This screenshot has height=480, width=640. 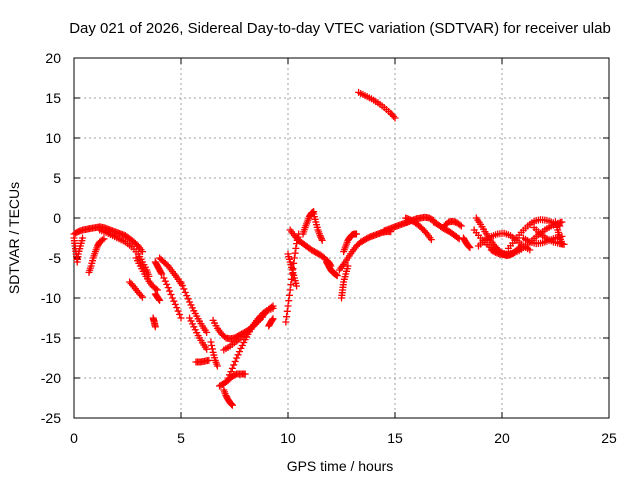 I want to click on y-tick-label: -10, so click(x=51, y=298).